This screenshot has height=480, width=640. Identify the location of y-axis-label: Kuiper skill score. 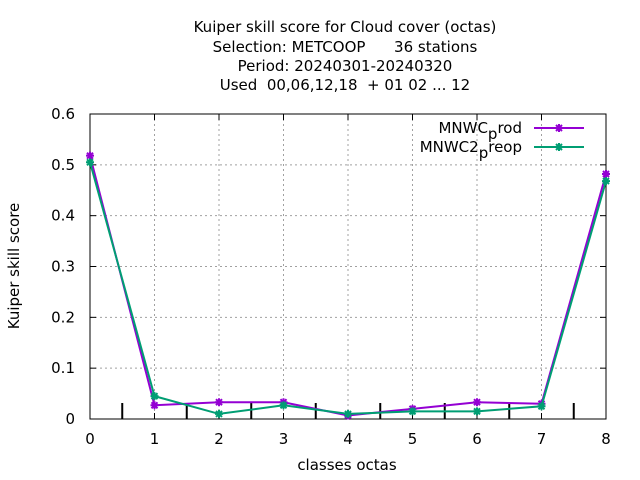
(14, 266).